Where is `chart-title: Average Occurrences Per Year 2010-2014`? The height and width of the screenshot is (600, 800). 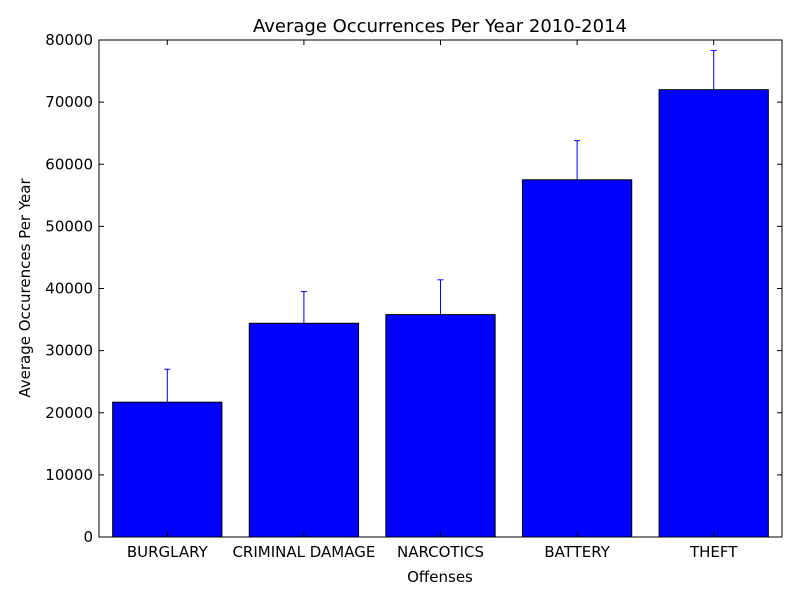 chart-title: Average Occurrences Per Year 2010-2014 is located at coordinates (440, 26).